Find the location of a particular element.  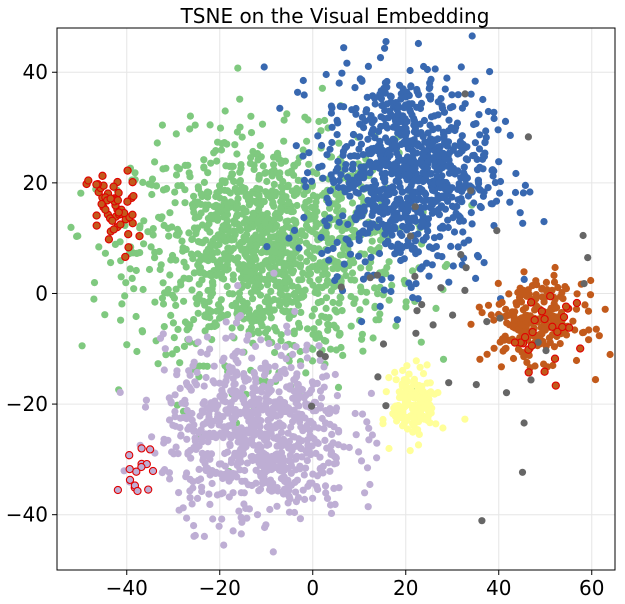

x-tick-label: 0 is located at coordinates (312, 588).